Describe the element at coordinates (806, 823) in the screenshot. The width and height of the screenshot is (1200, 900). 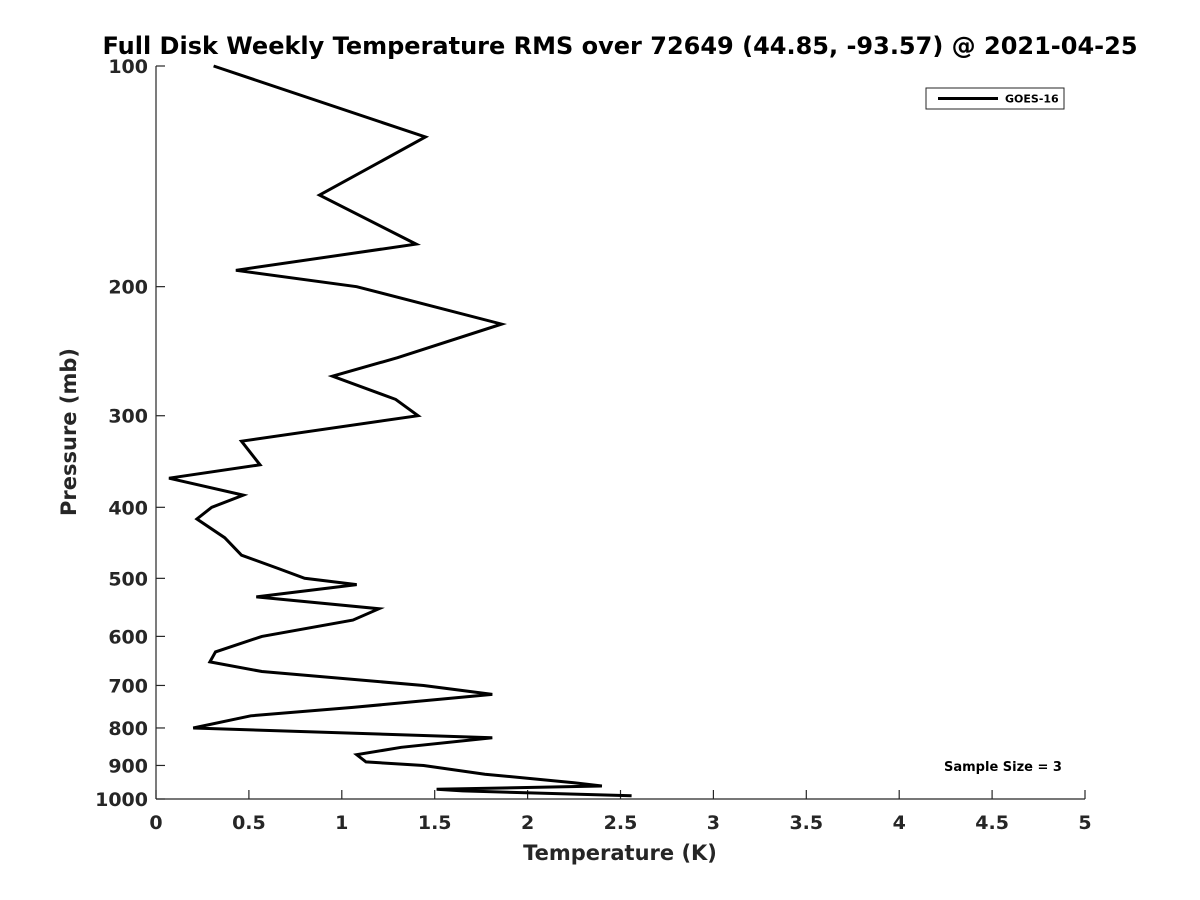
I see `x-tick-label: 3.5` at that location.